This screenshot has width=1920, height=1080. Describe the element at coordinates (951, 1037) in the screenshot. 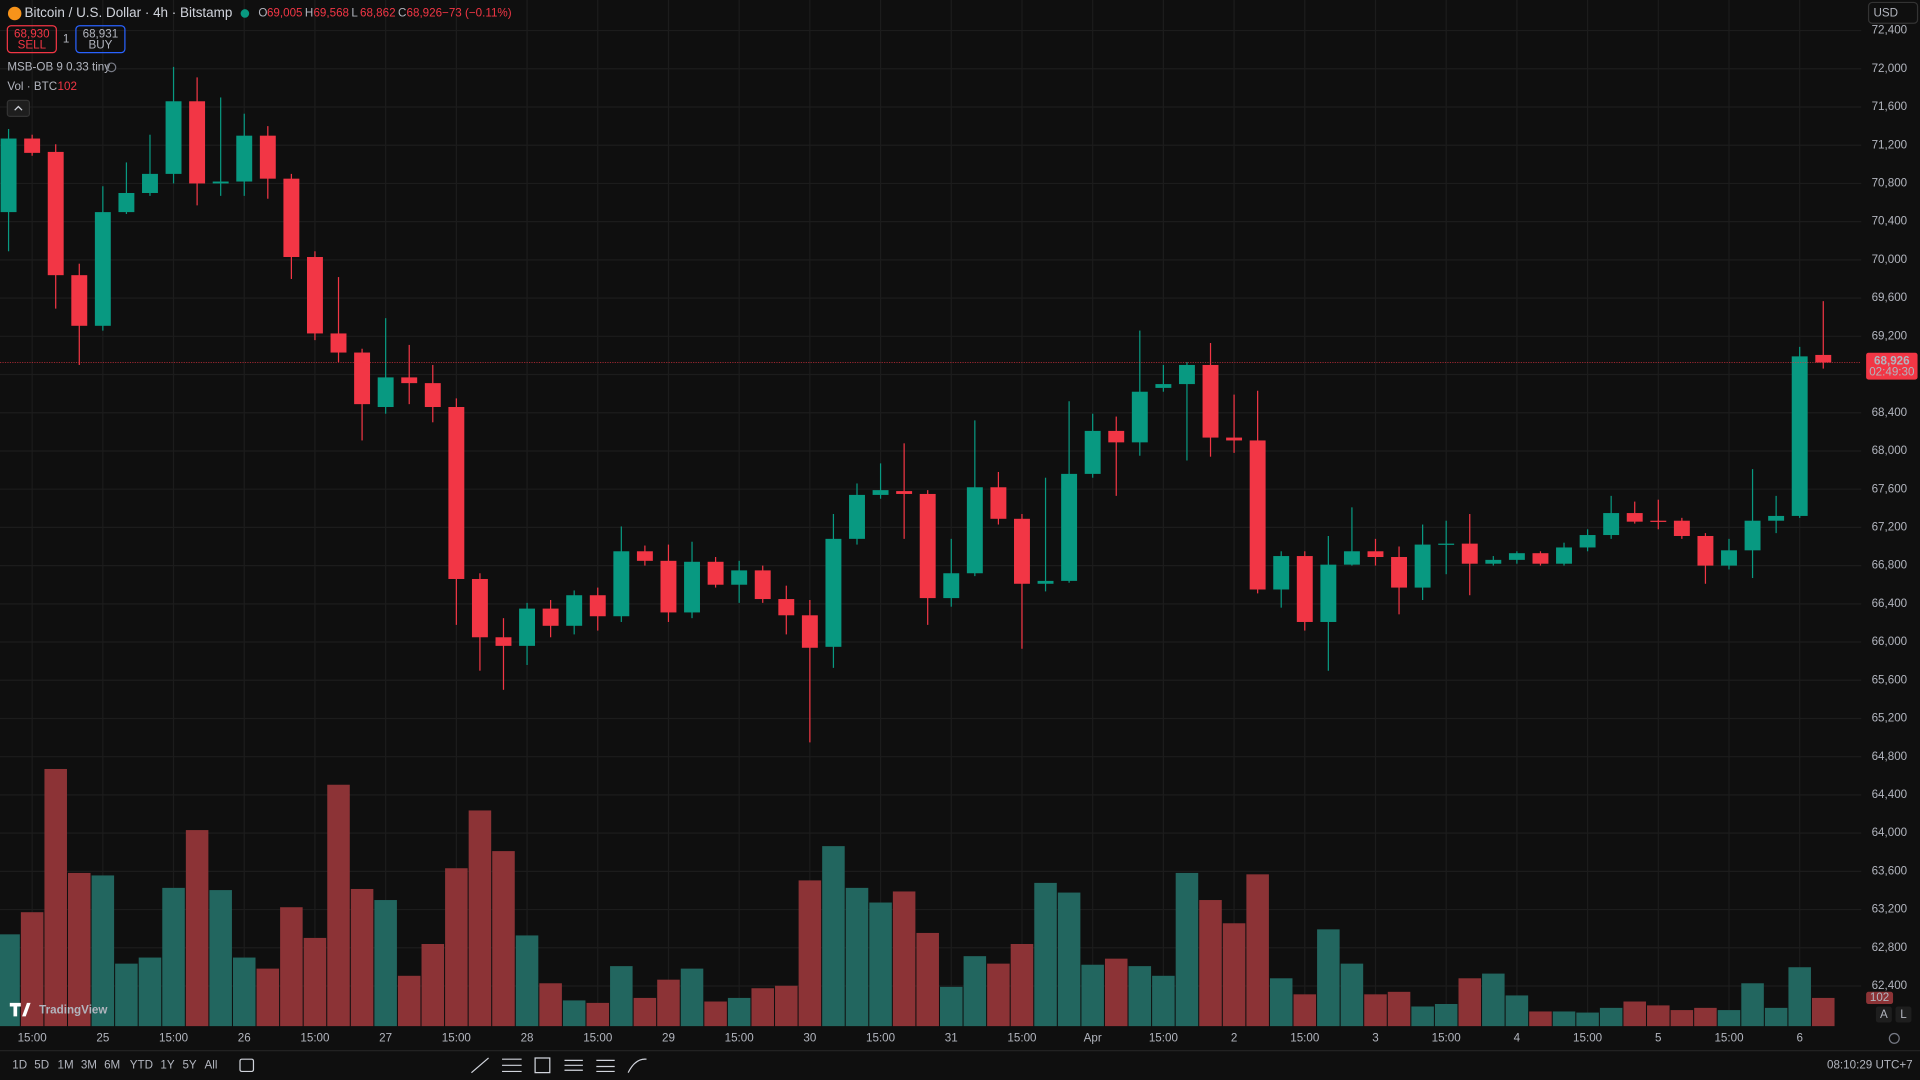

I see `x-tick-label: 31` at that location.